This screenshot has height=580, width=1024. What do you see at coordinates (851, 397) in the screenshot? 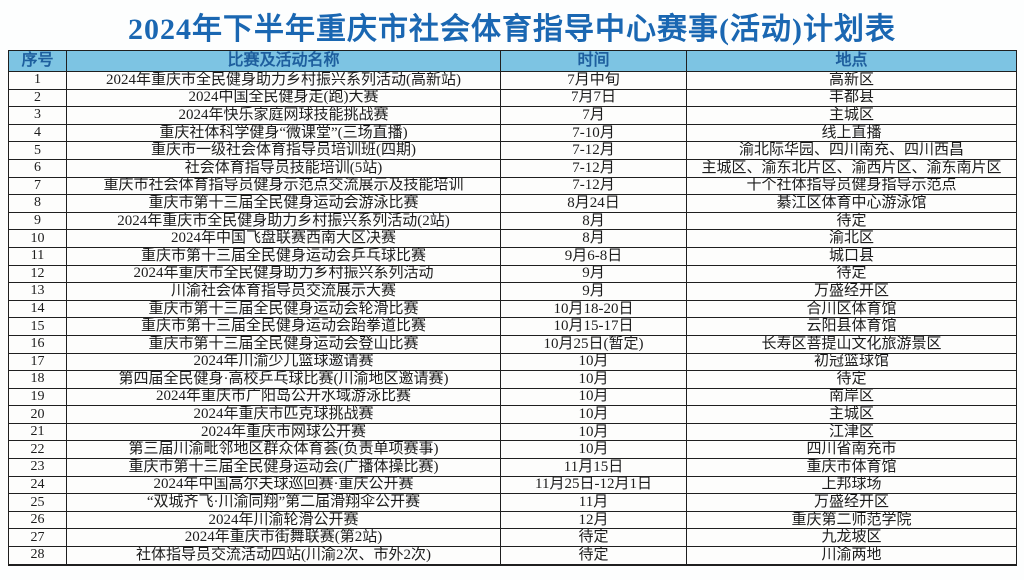
I see `location-cell: 南岸区` at bounding box center [851, 397].